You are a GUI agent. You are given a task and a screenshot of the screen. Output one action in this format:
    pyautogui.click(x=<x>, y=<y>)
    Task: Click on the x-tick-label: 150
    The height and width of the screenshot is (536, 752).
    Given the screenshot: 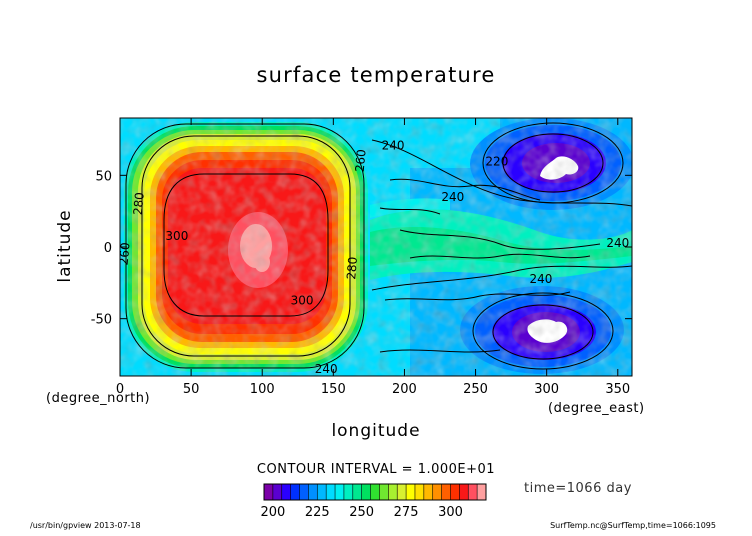 What is the action you would take?
    pyautogui.click(x=333, y=389)
    